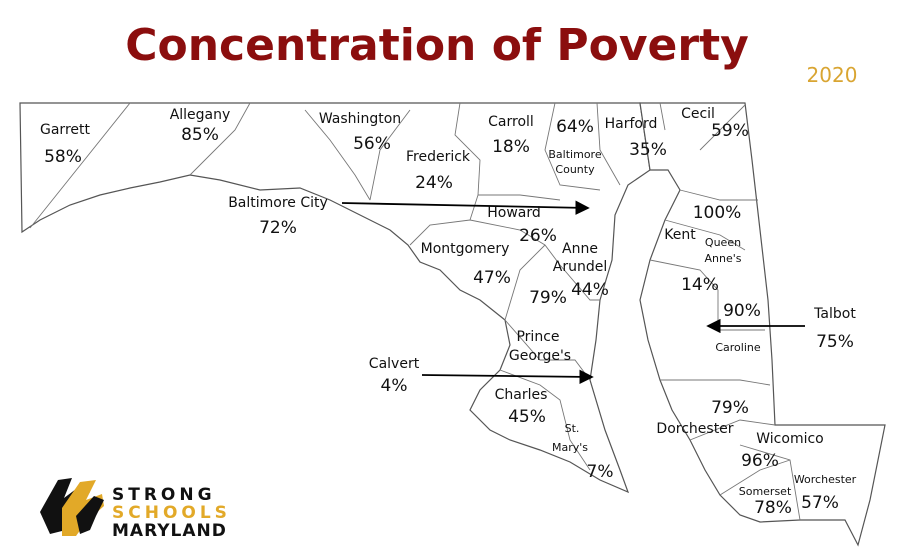  What do you see at coordinates (538, 236) in the screenshot?
I see `county-value: 26%` at bounding box center [538, 236].